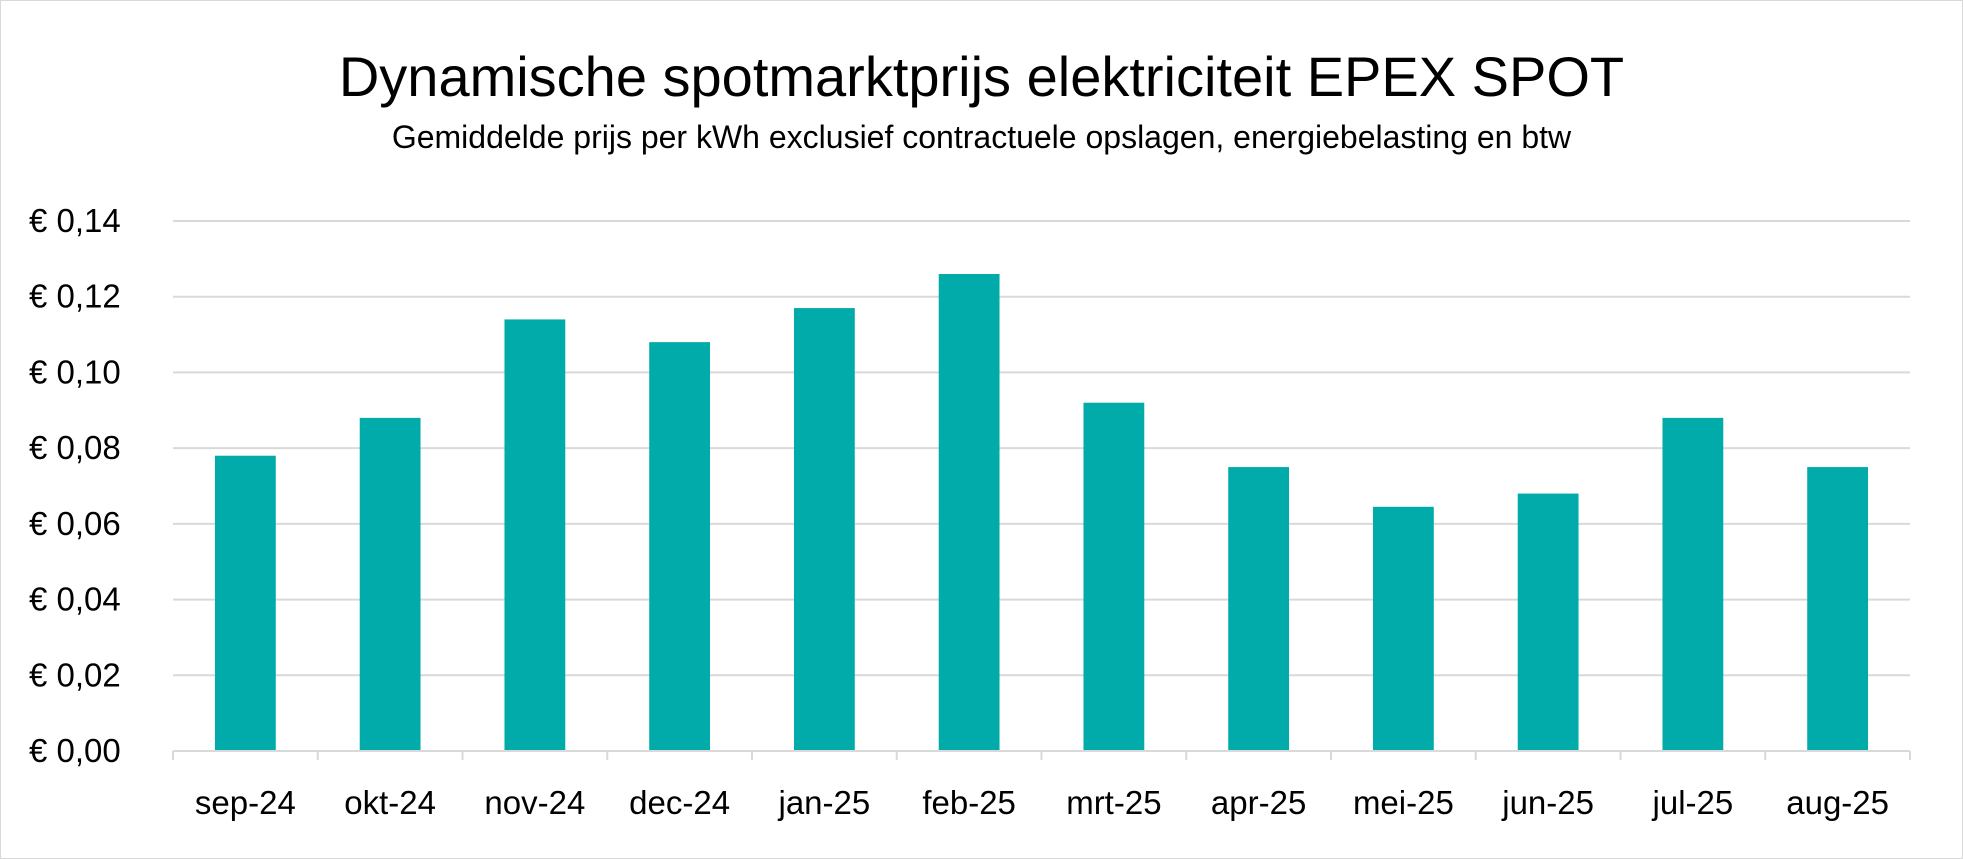 The width and height of the screenshot is (1963, 859). What do you see at coordinates (75, 523) in the screenshot?
I see `y-tick-label: € 0,06` at bounding box center [75, 523].